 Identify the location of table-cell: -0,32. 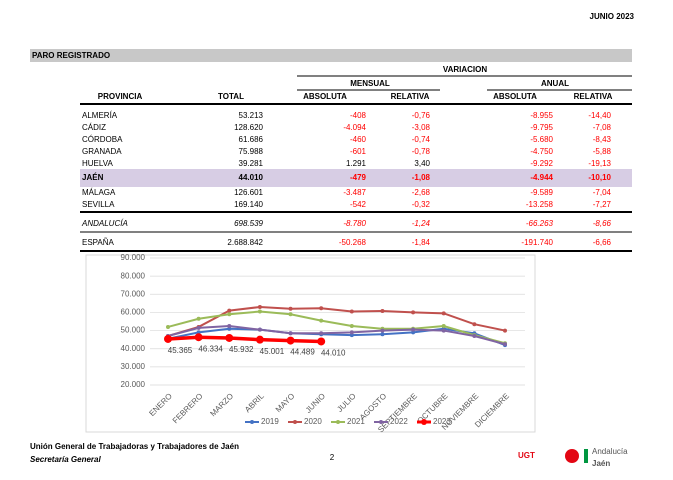
(421, 204).